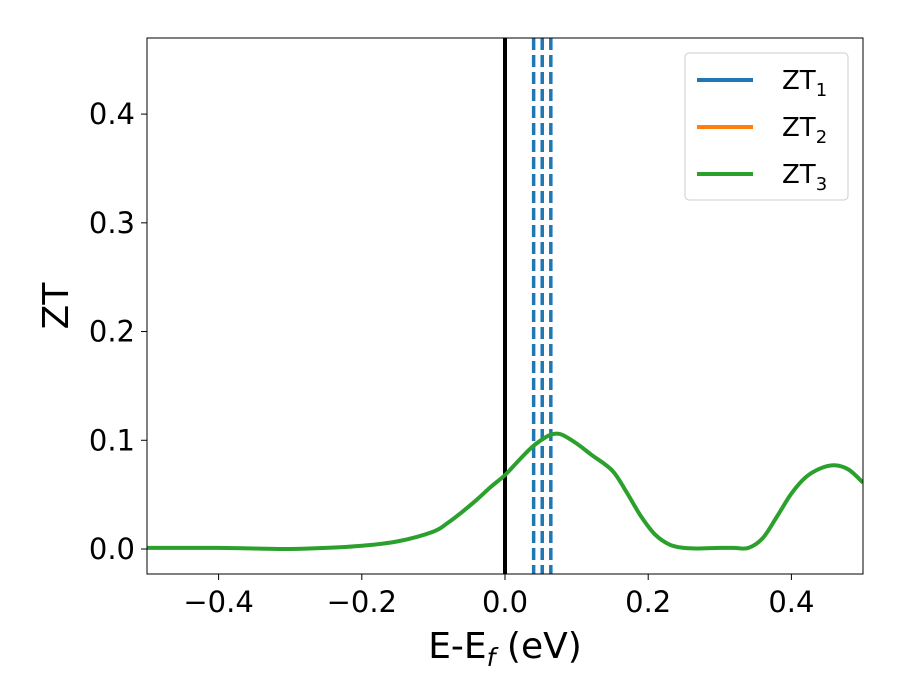  What do you see at coordinates (362, 602) in the screenshot?
I see `x-tick-label: −0.2` at bounding box center [362, 602].